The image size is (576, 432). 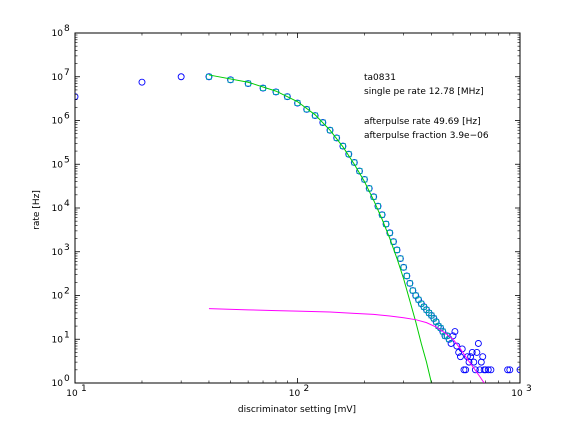 What do you see at coordinates (380, 78) in the screenshot?
I see `annotation-dataset: ta0831` at bounding box center [380, 78].